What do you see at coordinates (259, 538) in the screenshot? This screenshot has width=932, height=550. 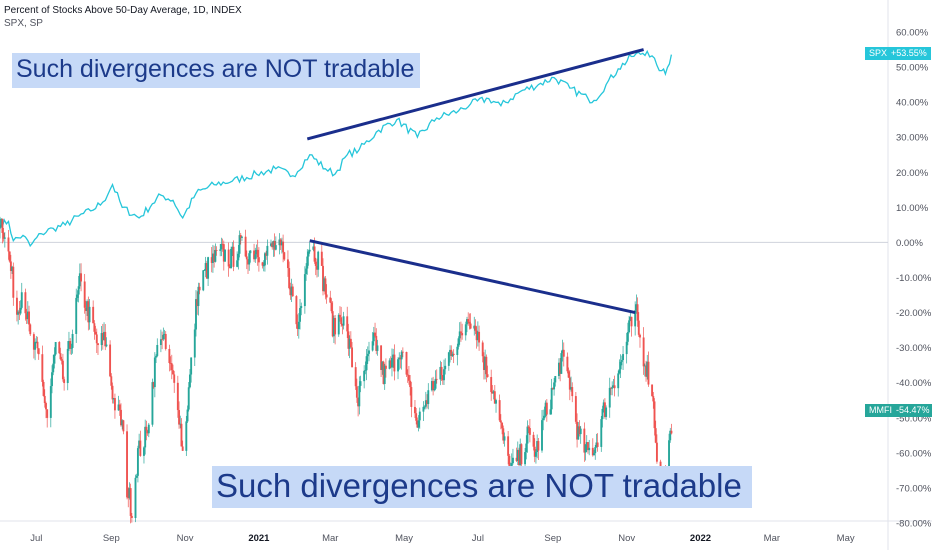 I see `x-tick-label: 2021` at bounding box center [259, 538].